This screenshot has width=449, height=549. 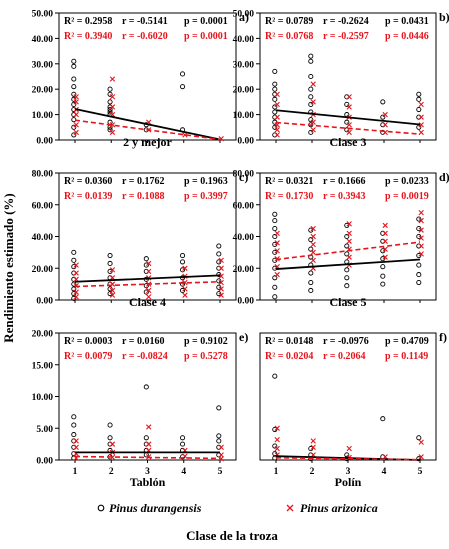 What do you see at coordinates (244, 175) in the screenshot?
I see `y-tick-label: 80.00` at bounding box center [244, 175].